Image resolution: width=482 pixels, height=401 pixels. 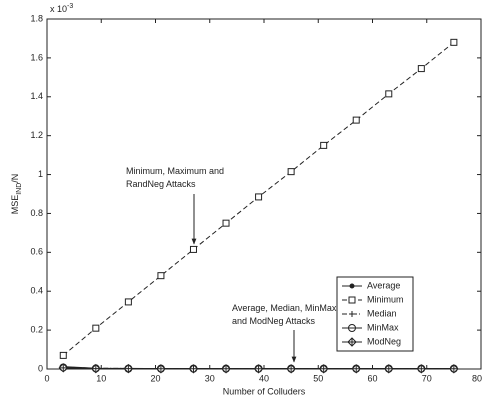 What do you see at coordinates (61, 9) in the screenshot?
I see `axis-multiplier: x 10-3` at bounding box center [61, 9].